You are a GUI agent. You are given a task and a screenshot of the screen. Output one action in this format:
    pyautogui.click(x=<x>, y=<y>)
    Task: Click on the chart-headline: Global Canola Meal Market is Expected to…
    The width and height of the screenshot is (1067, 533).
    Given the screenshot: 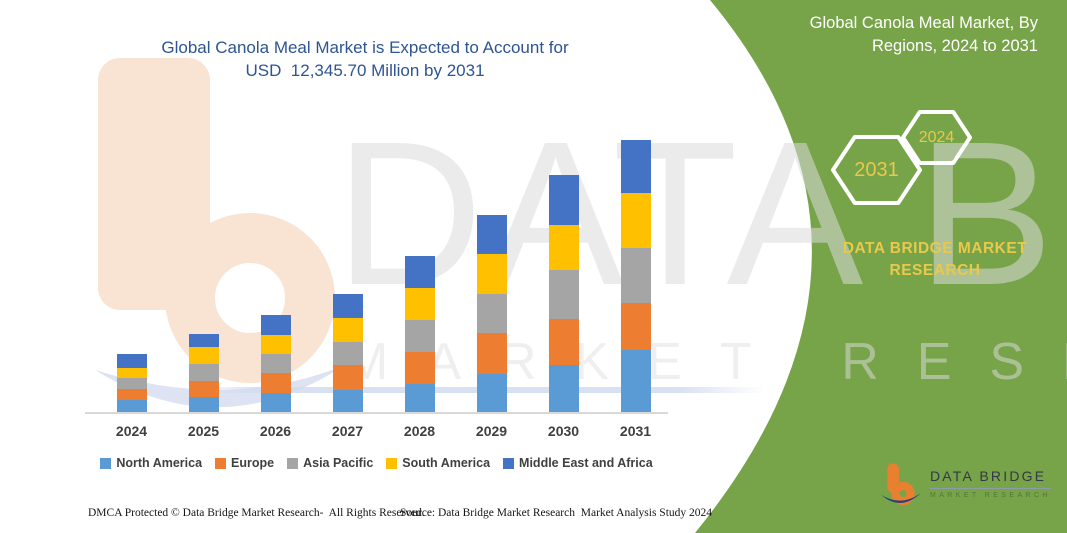 What is the action you would take?
    pyautogui.click(x=365, y=59)
    